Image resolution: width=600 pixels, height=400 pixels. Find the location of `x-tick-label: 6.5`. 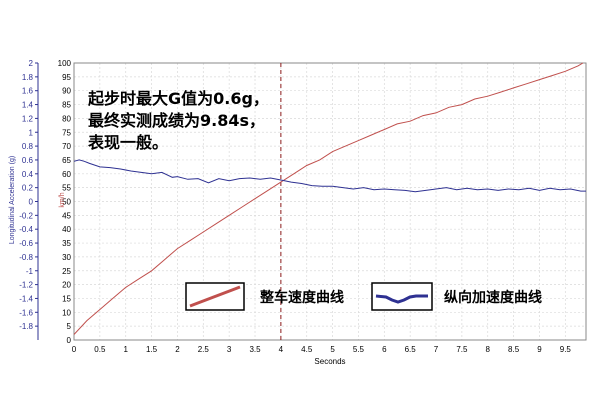

x-tick-label: 6.5 is located at coordinates (411, 349).